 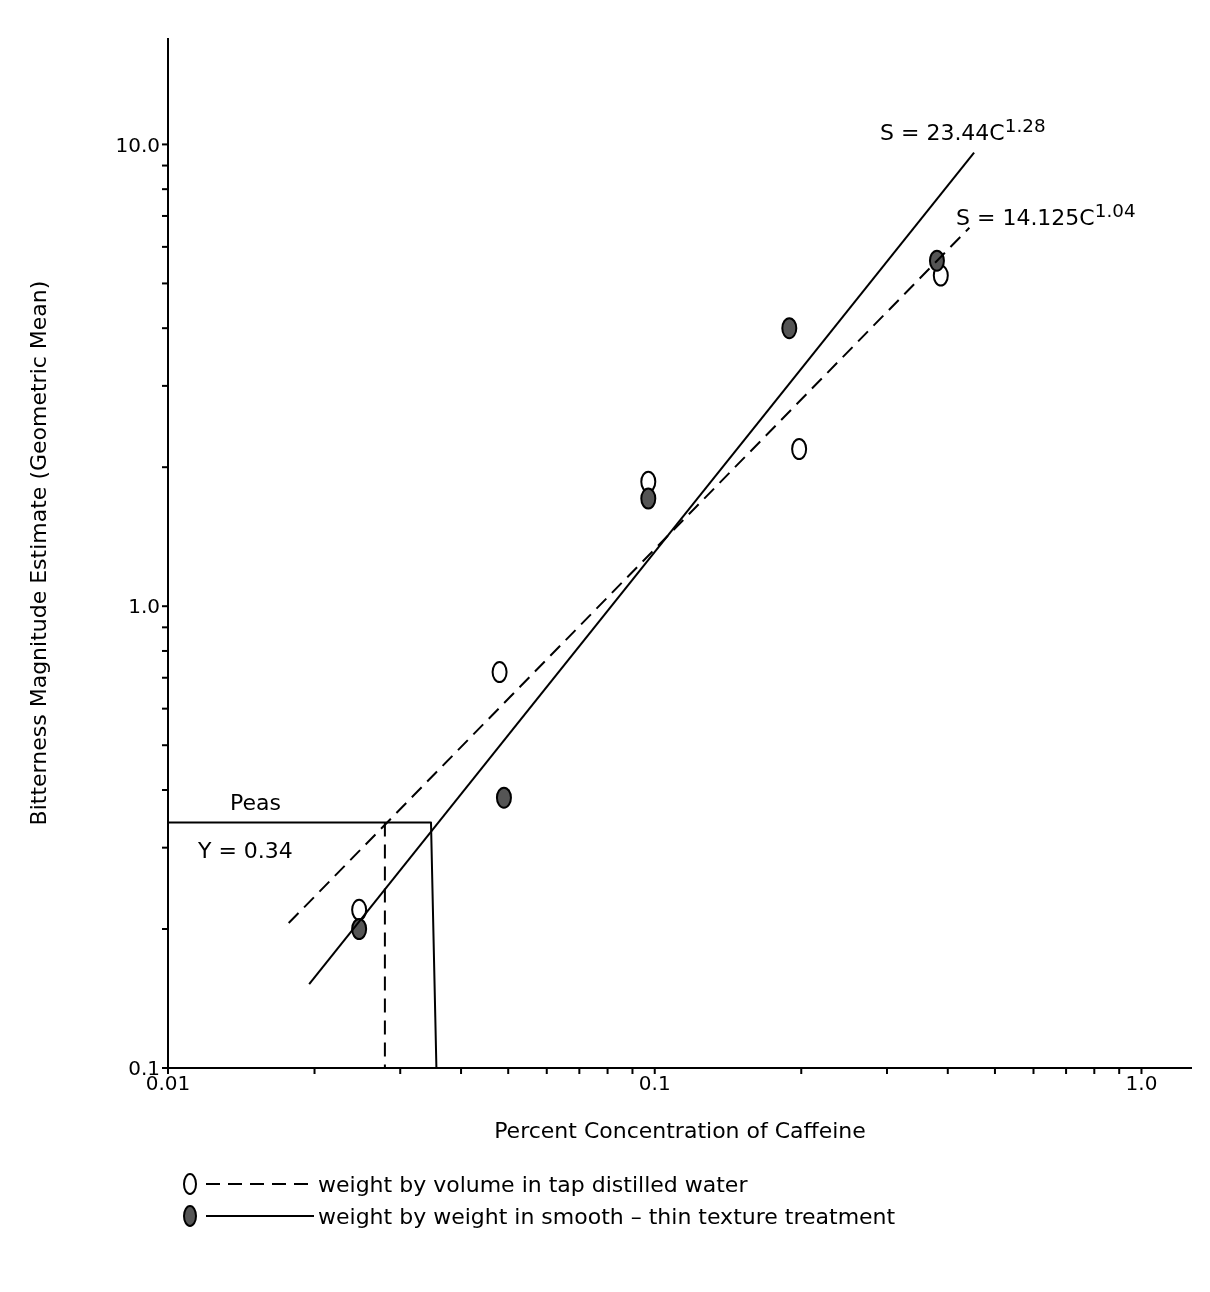 I want to click on annotation: Peas, so click(x=255, y=803).